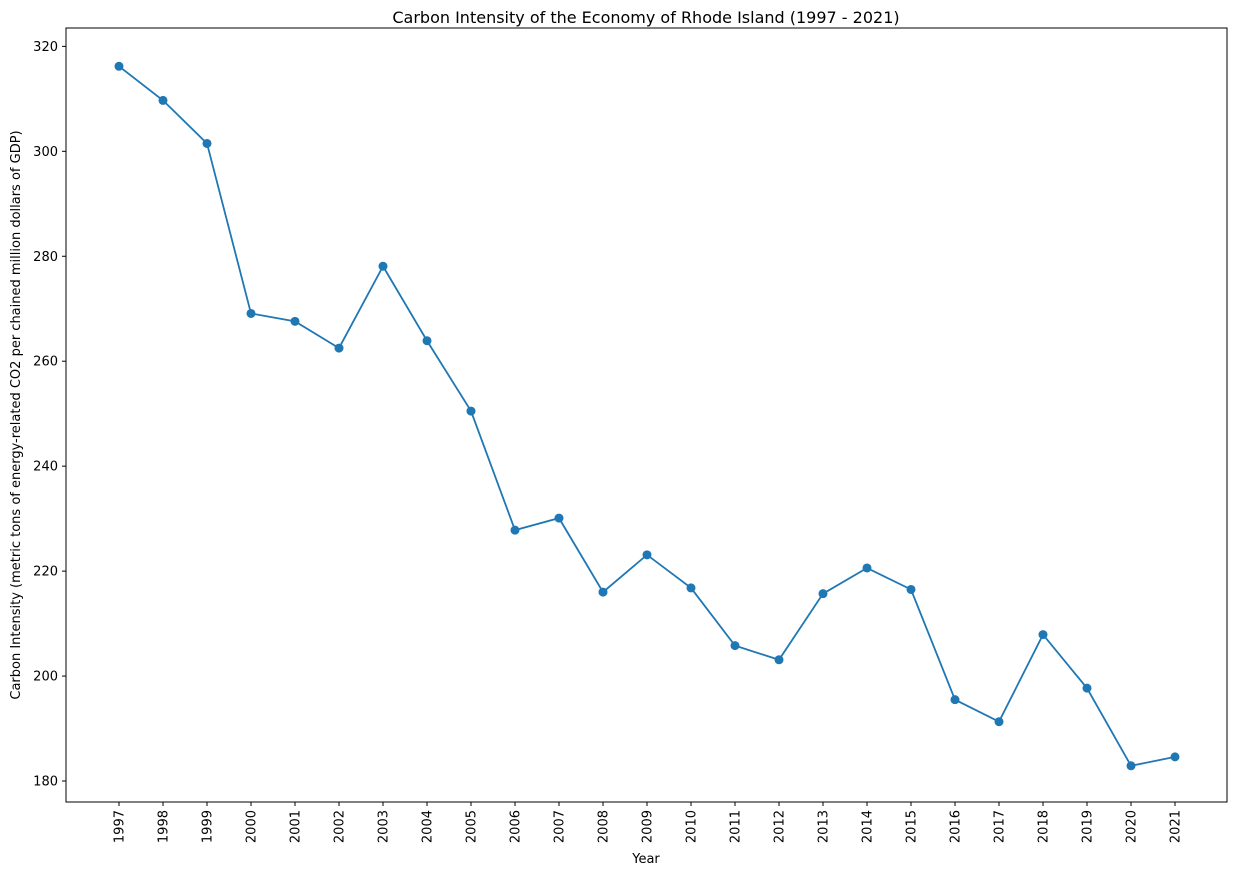  What do you see at coordinates (45, 257) in the screenshot?
I see `y-tick-label: 280` at bounding box center [45, 257].